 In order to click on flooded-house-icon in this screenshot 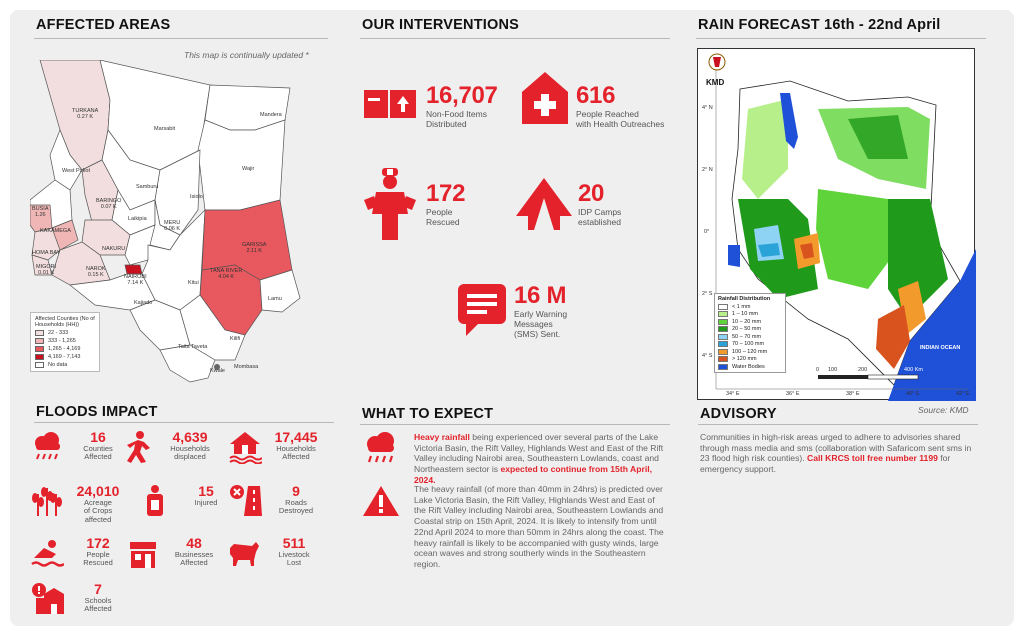, I will do `click(245, 448)`.